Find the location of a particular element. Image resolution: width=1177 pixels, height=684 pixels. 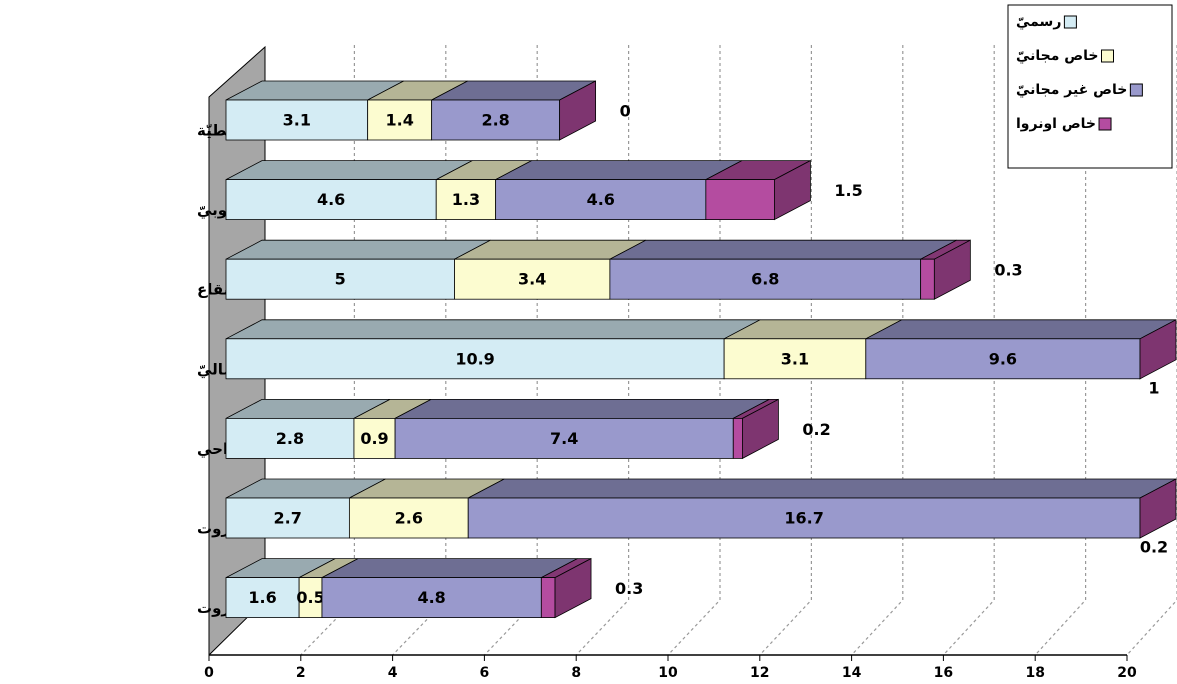

value-label: 0.9 is located at coordinates (374, 438).